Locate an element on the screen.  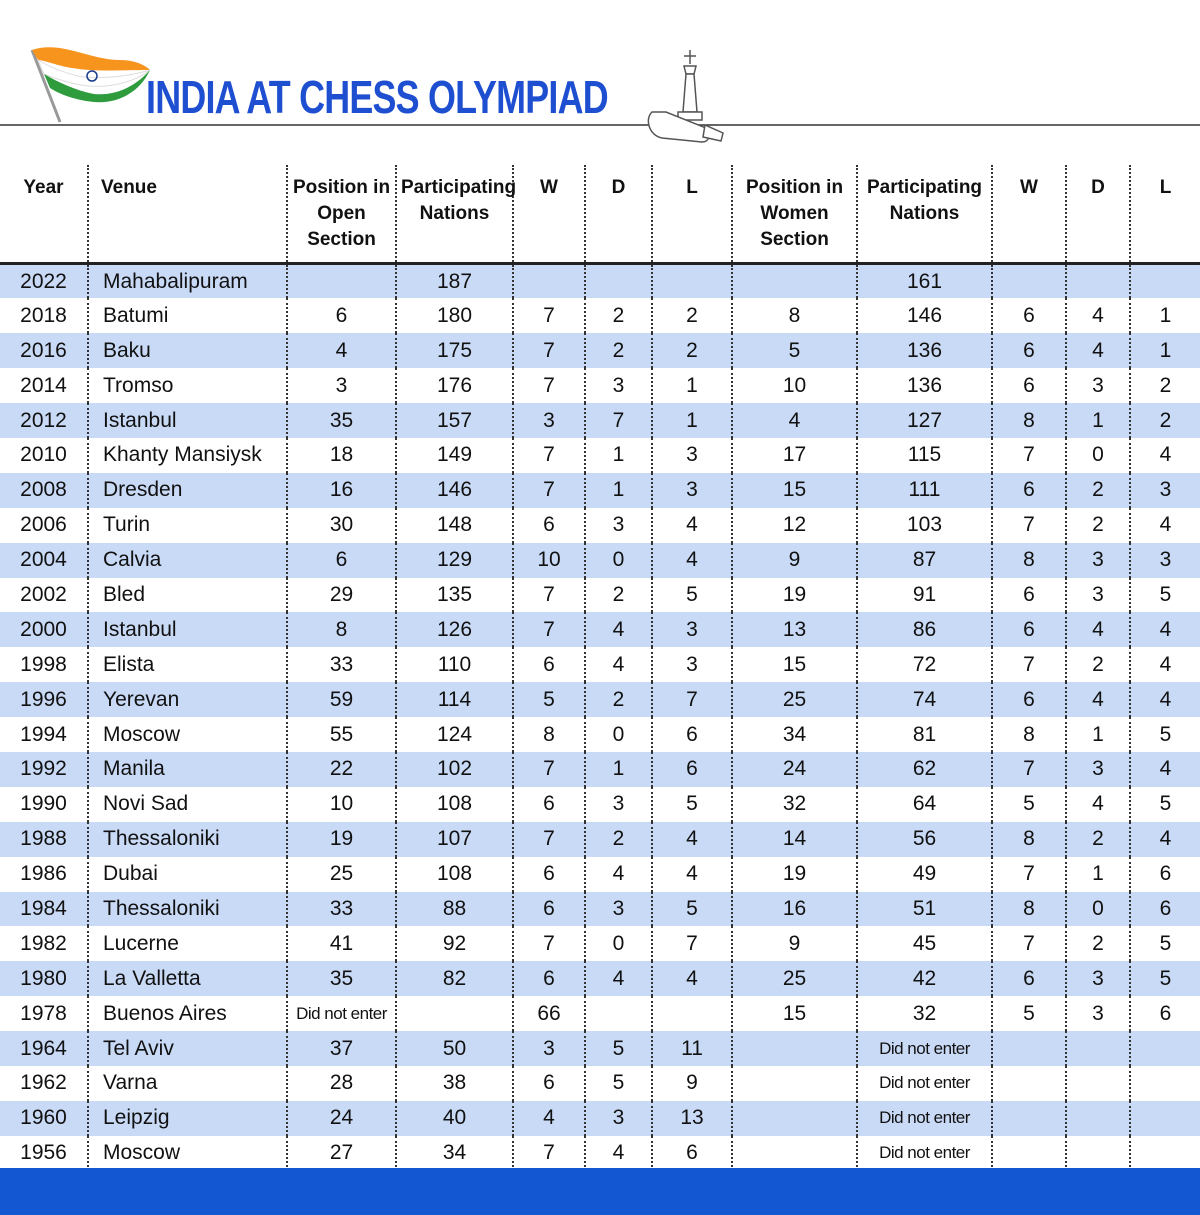
table-cell: 22 is located at coordinates (342, 769).